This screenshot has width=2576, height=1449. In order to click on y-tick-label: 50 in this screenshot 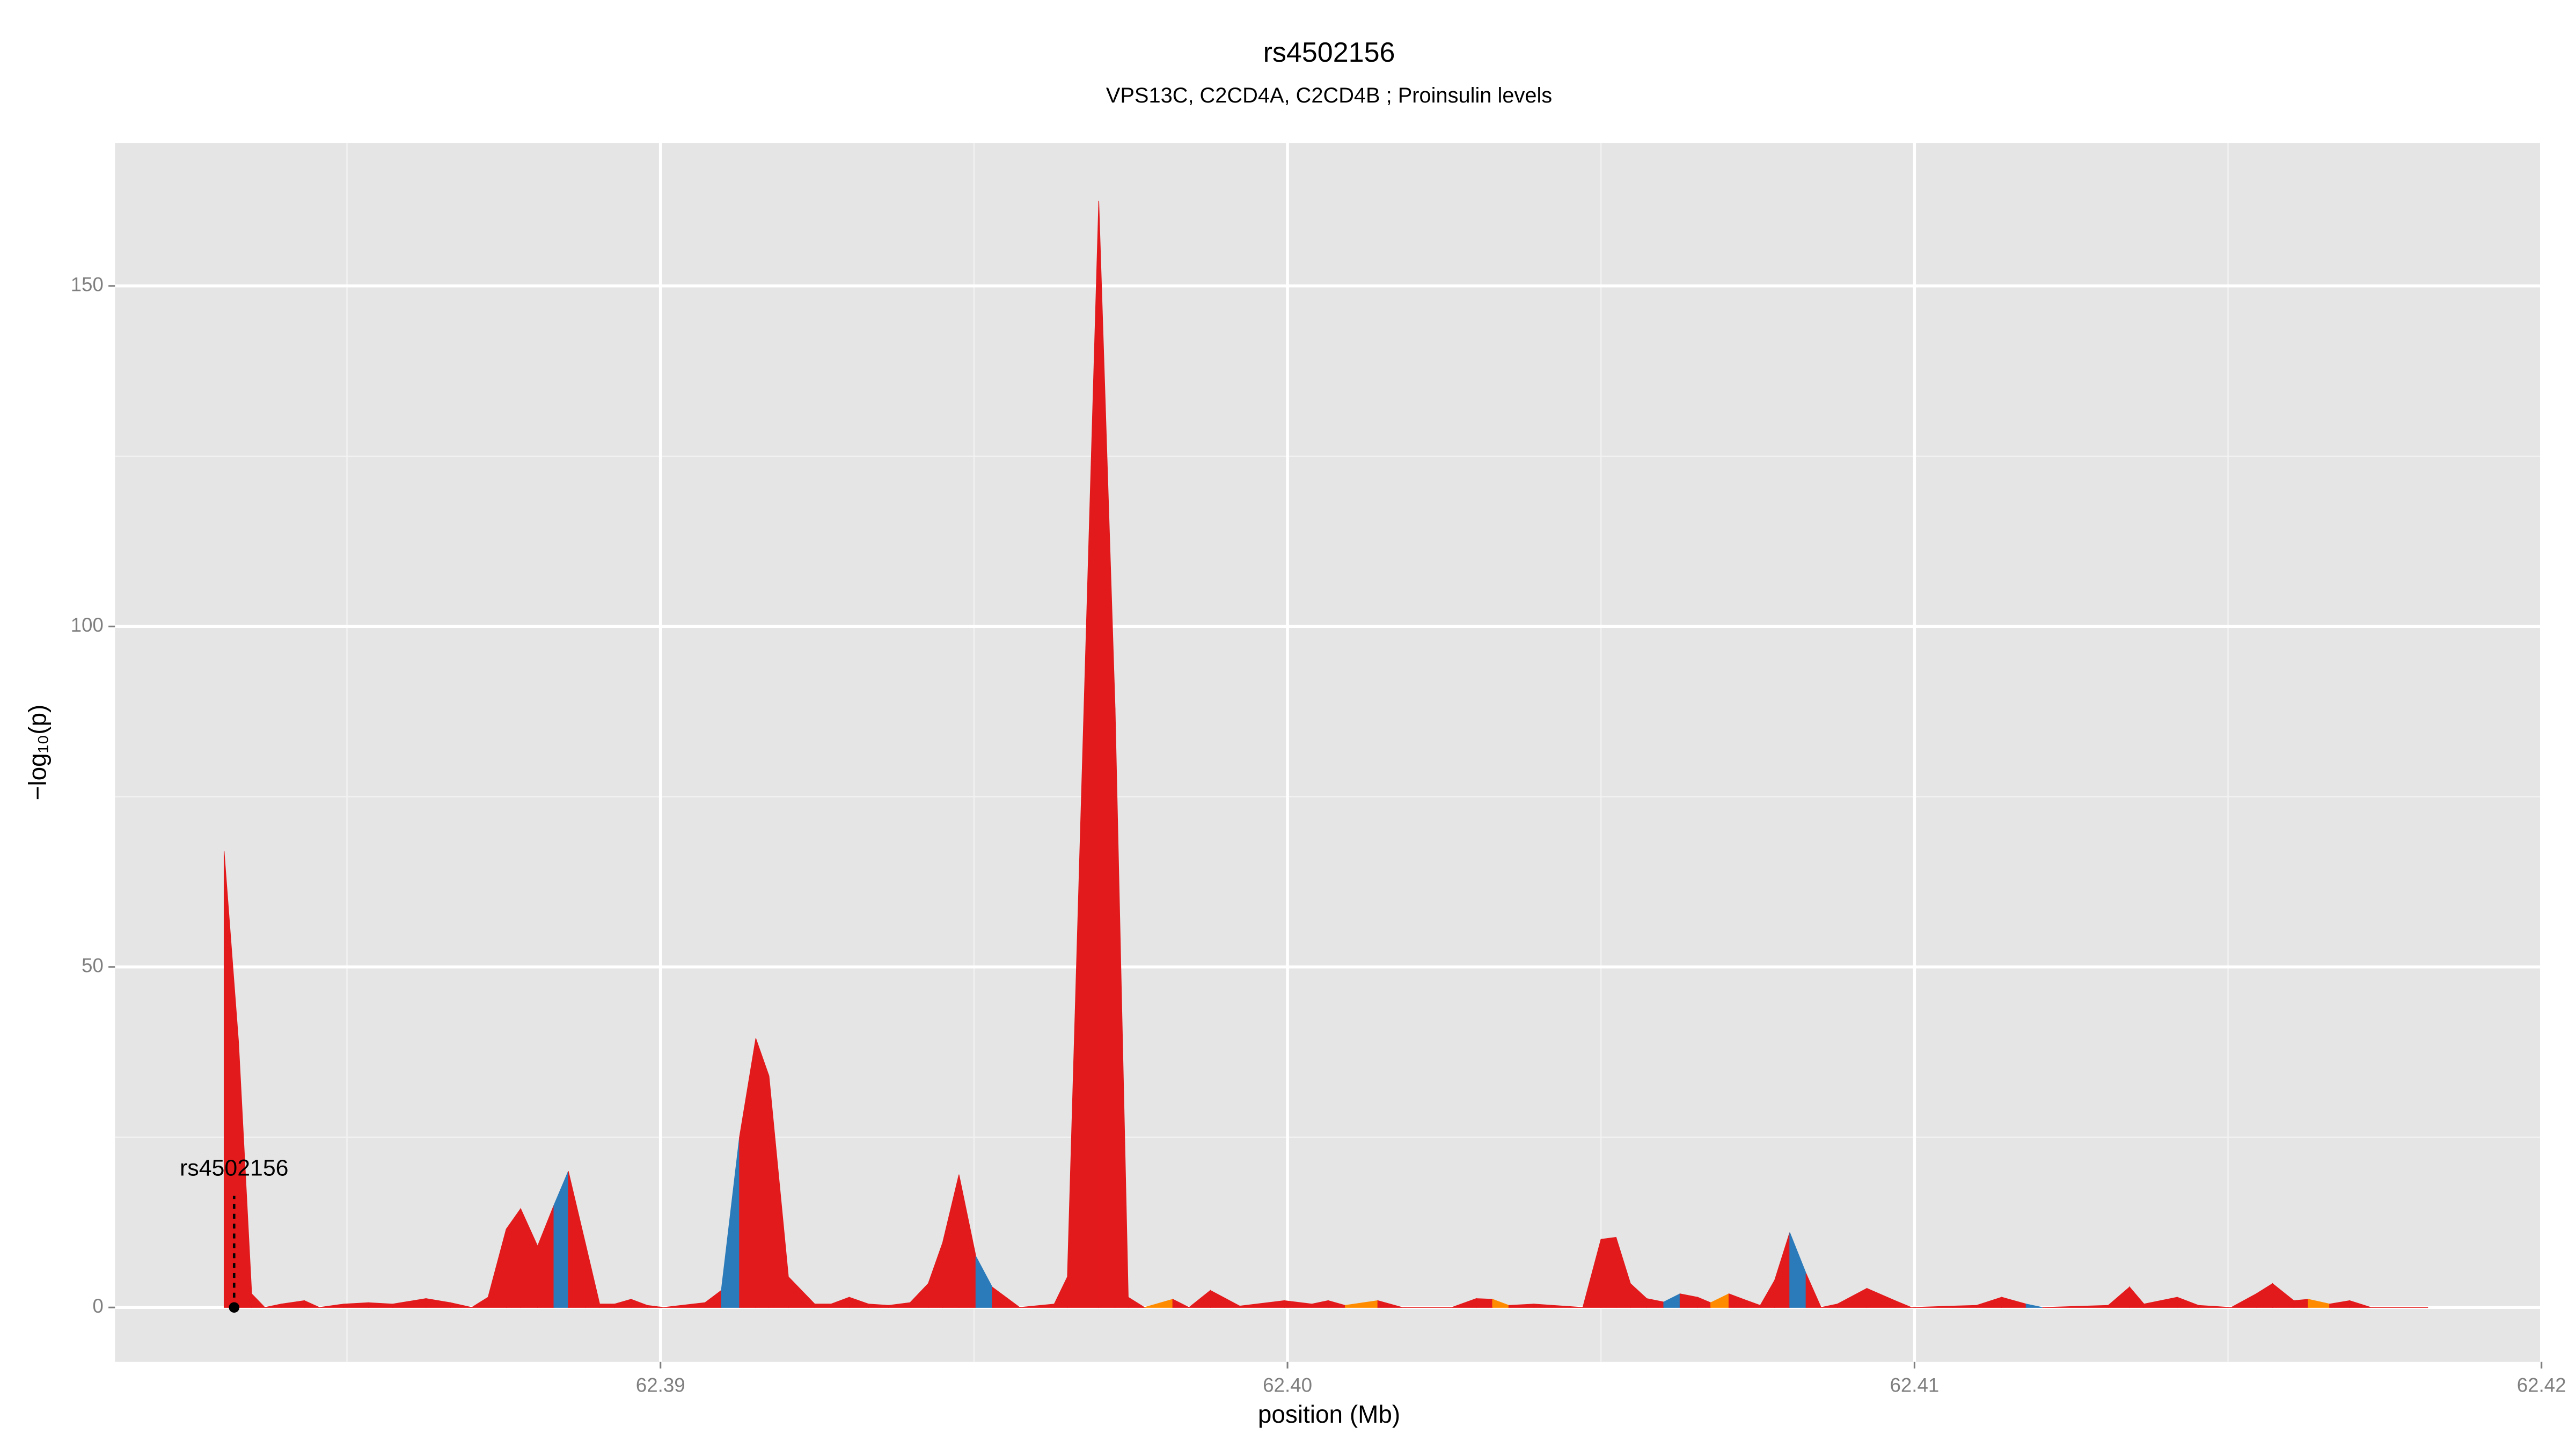, I will do `click(93, 965)`.